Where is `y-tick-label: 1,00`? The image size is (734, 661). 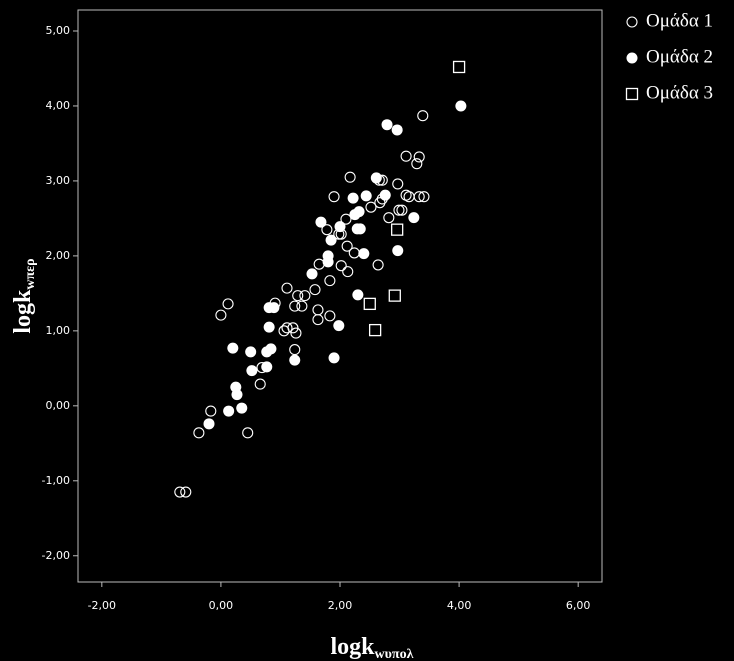 y-tick-label: 1,00 is located at coordinates (58, 330).